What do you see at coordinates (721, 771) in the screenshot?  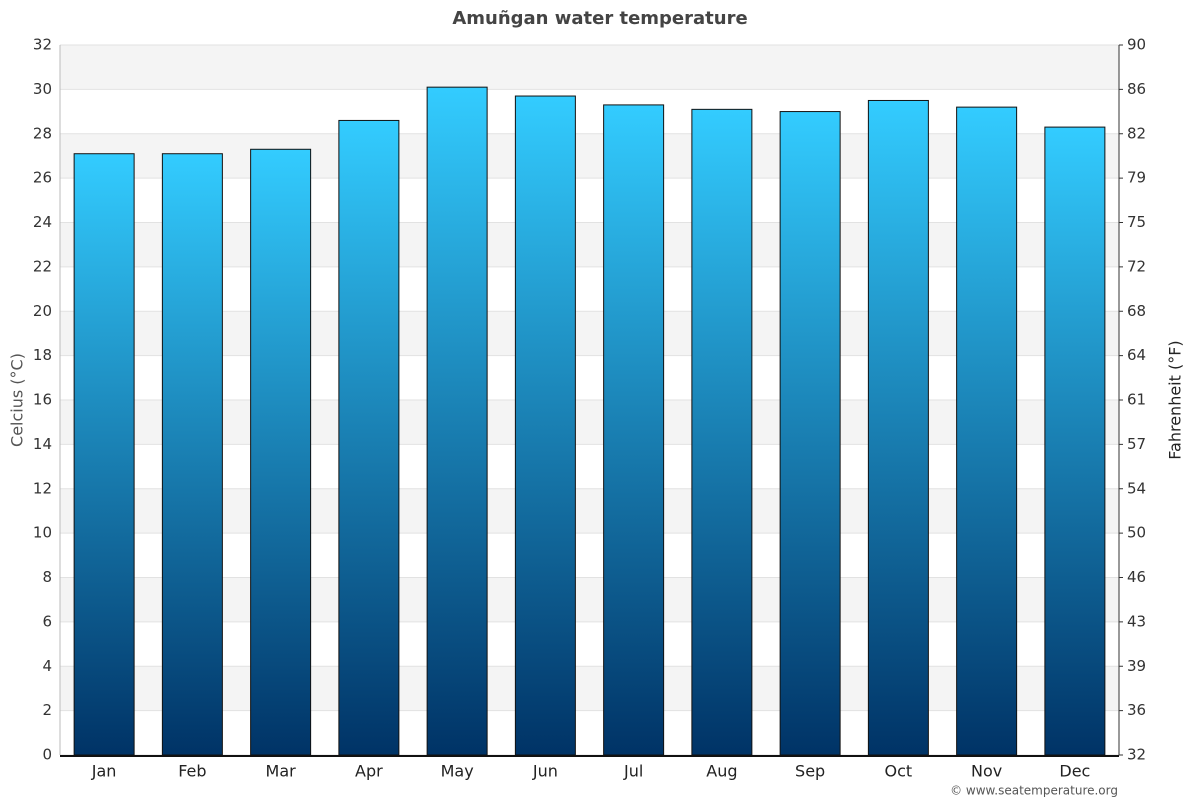 I see `x-tick-label: Aug` at bounding box center [721, 771].